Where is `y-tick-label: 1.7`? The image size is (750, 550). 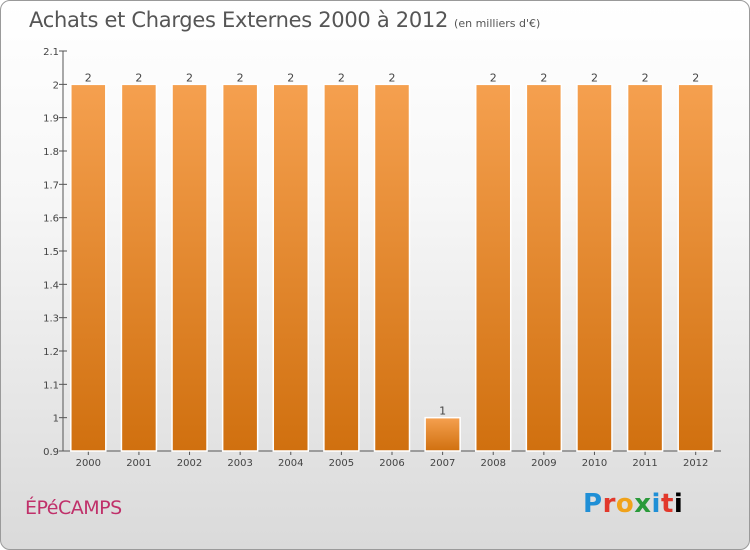 y-tick-label: 1.7 is located at coordinates (51, 185).